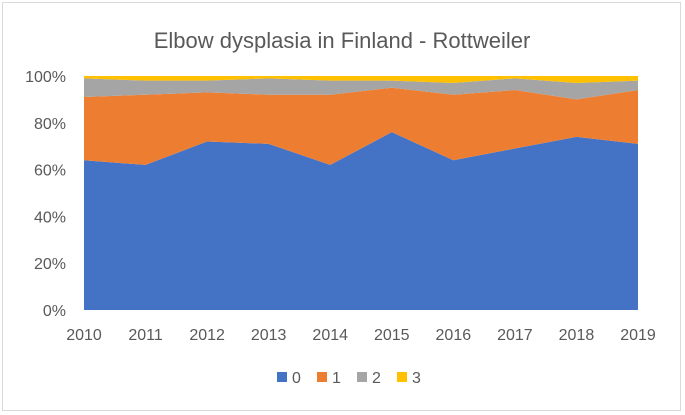  Describe the element at coordinates (416, 378) in the screenshot. I see `legend-label-3: 3` at that location.